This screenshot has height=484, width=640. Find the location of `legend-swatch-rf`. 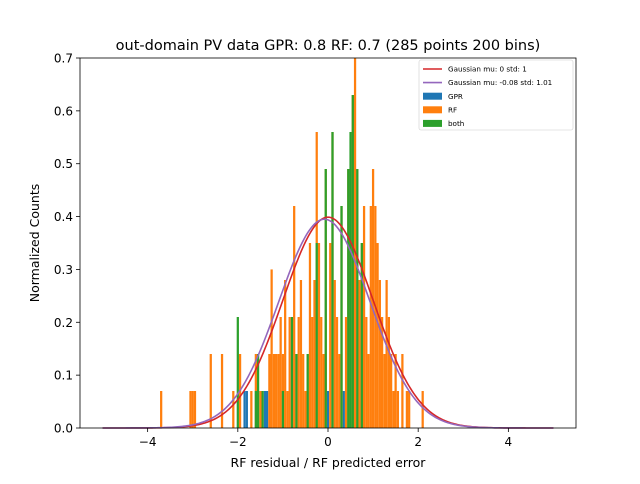

legend-swatch-rf is located at coordinates (432, 110).